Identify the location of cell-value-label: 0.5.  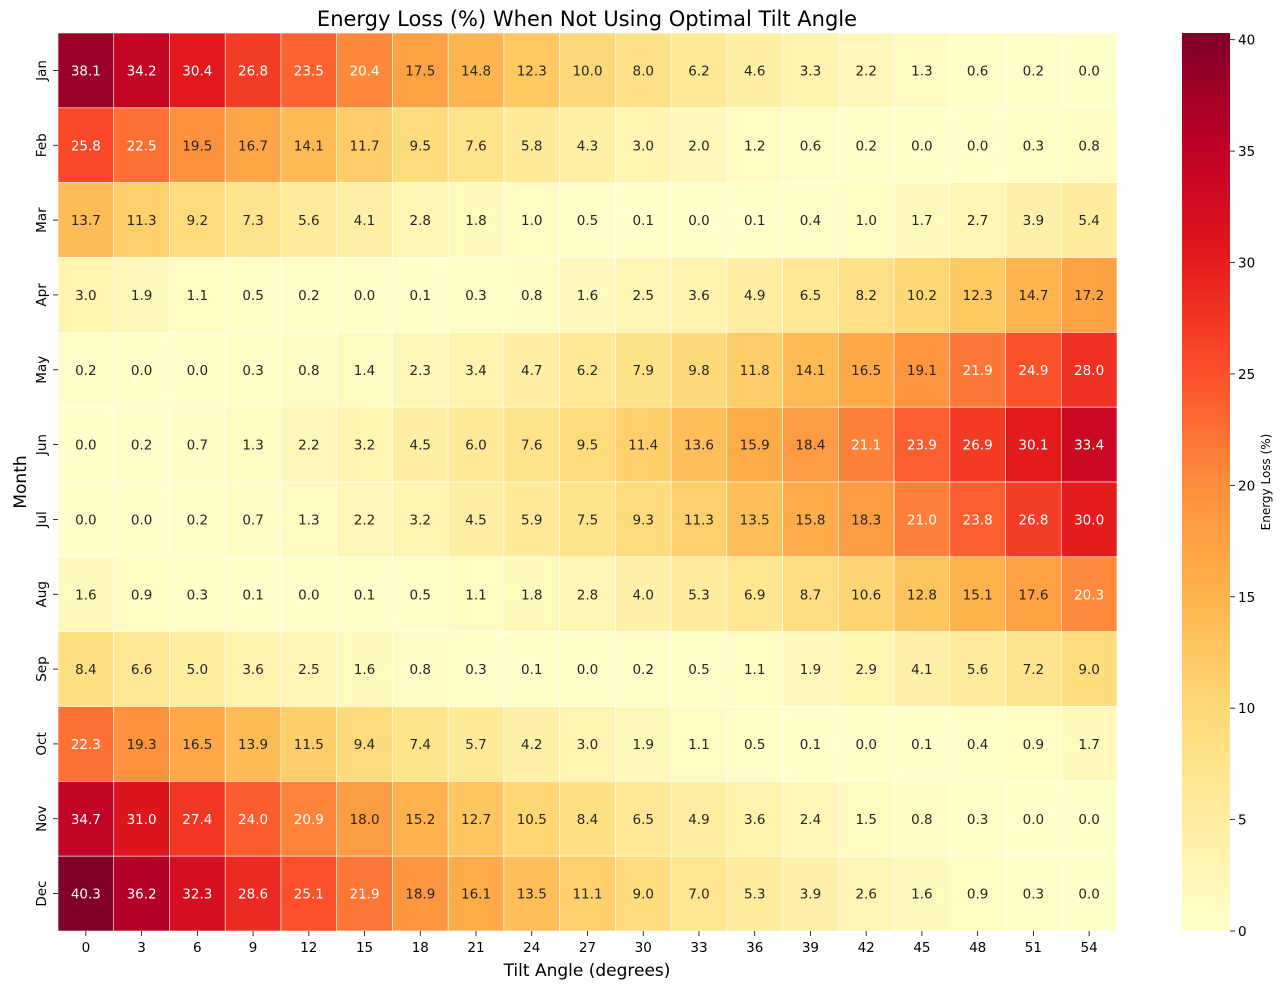
(698, 670).